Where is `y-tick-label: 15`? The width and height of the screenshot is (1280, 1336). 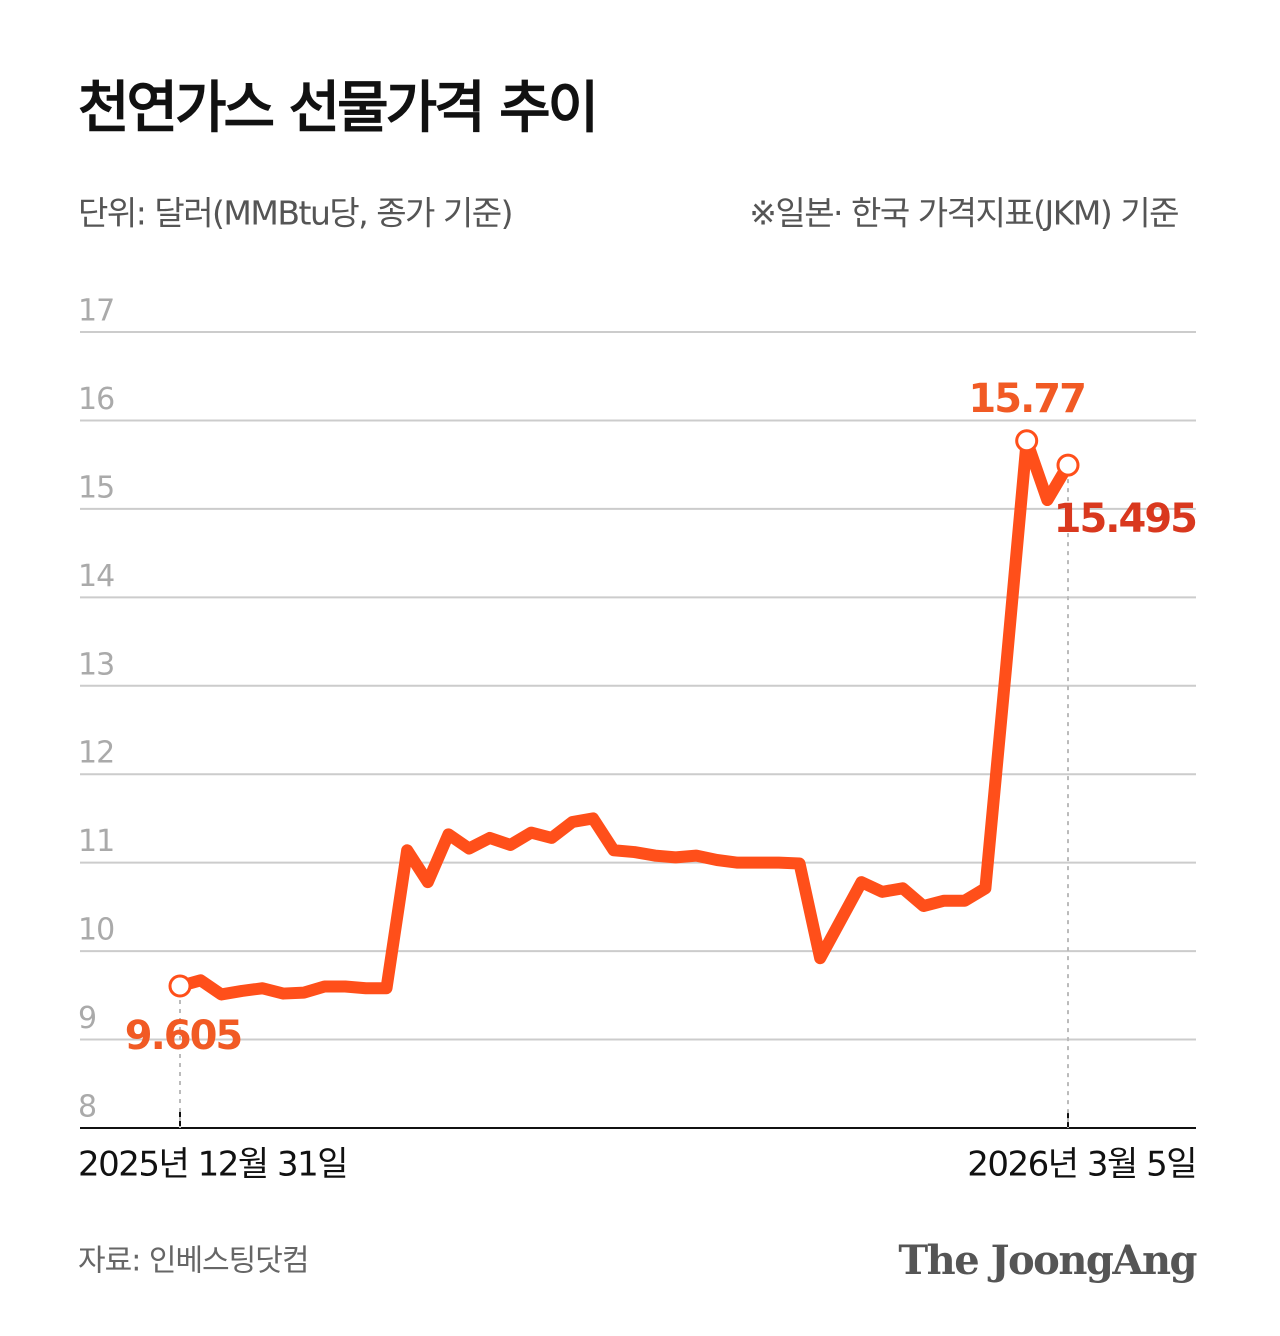 y-tick-label: 15 is located at coordinates (96, 487).